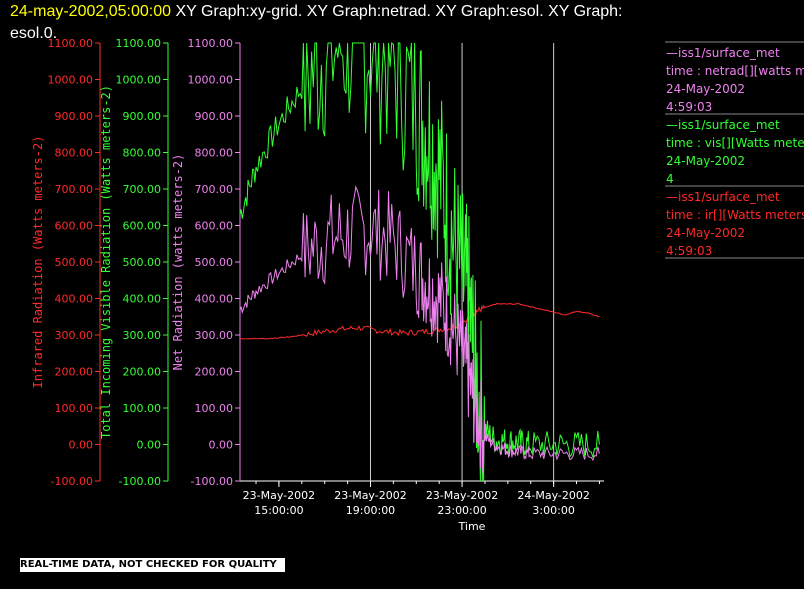 The image size is (804, 589). Describe the element at coordinates (461, 510) in the screenshot. I see `x-tick-label: 23:00:00` at that location.